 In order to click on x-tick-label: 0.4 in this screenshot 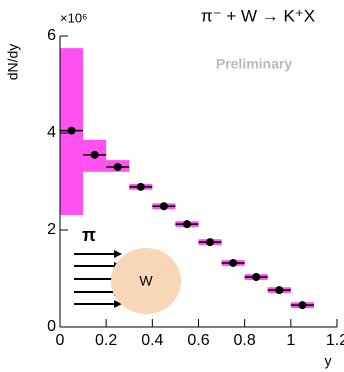, I will do `click(152, 340)`.